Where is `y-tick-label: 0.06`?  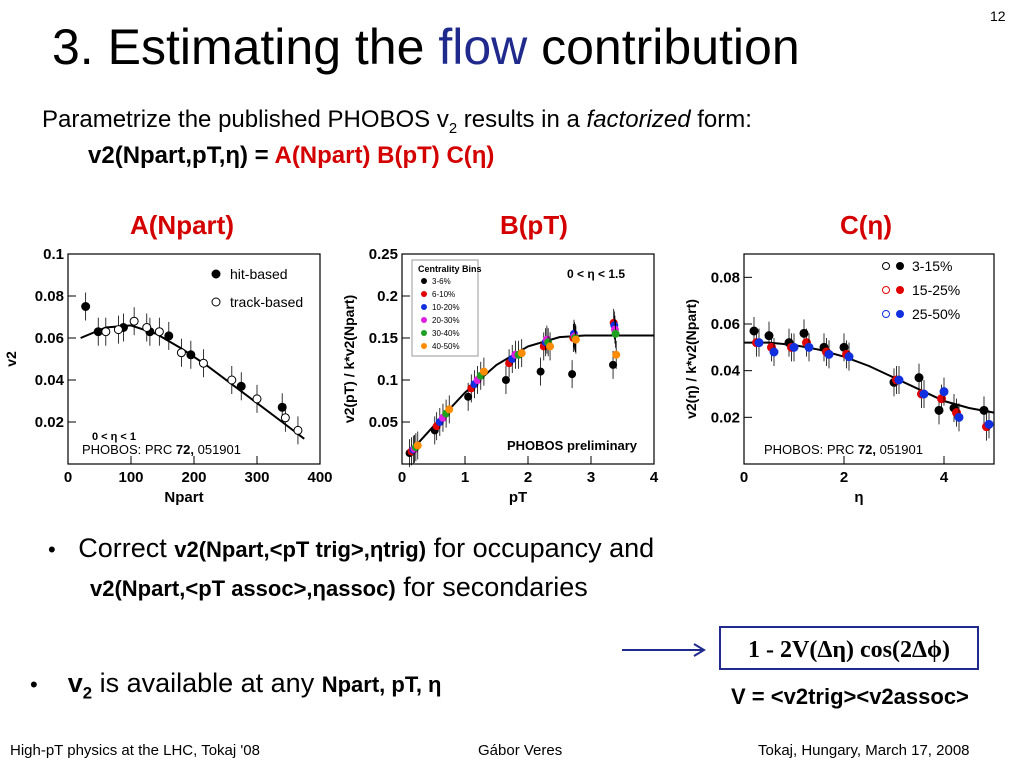
y-tick-label: 0.06 is located at coordinates (49, 338).